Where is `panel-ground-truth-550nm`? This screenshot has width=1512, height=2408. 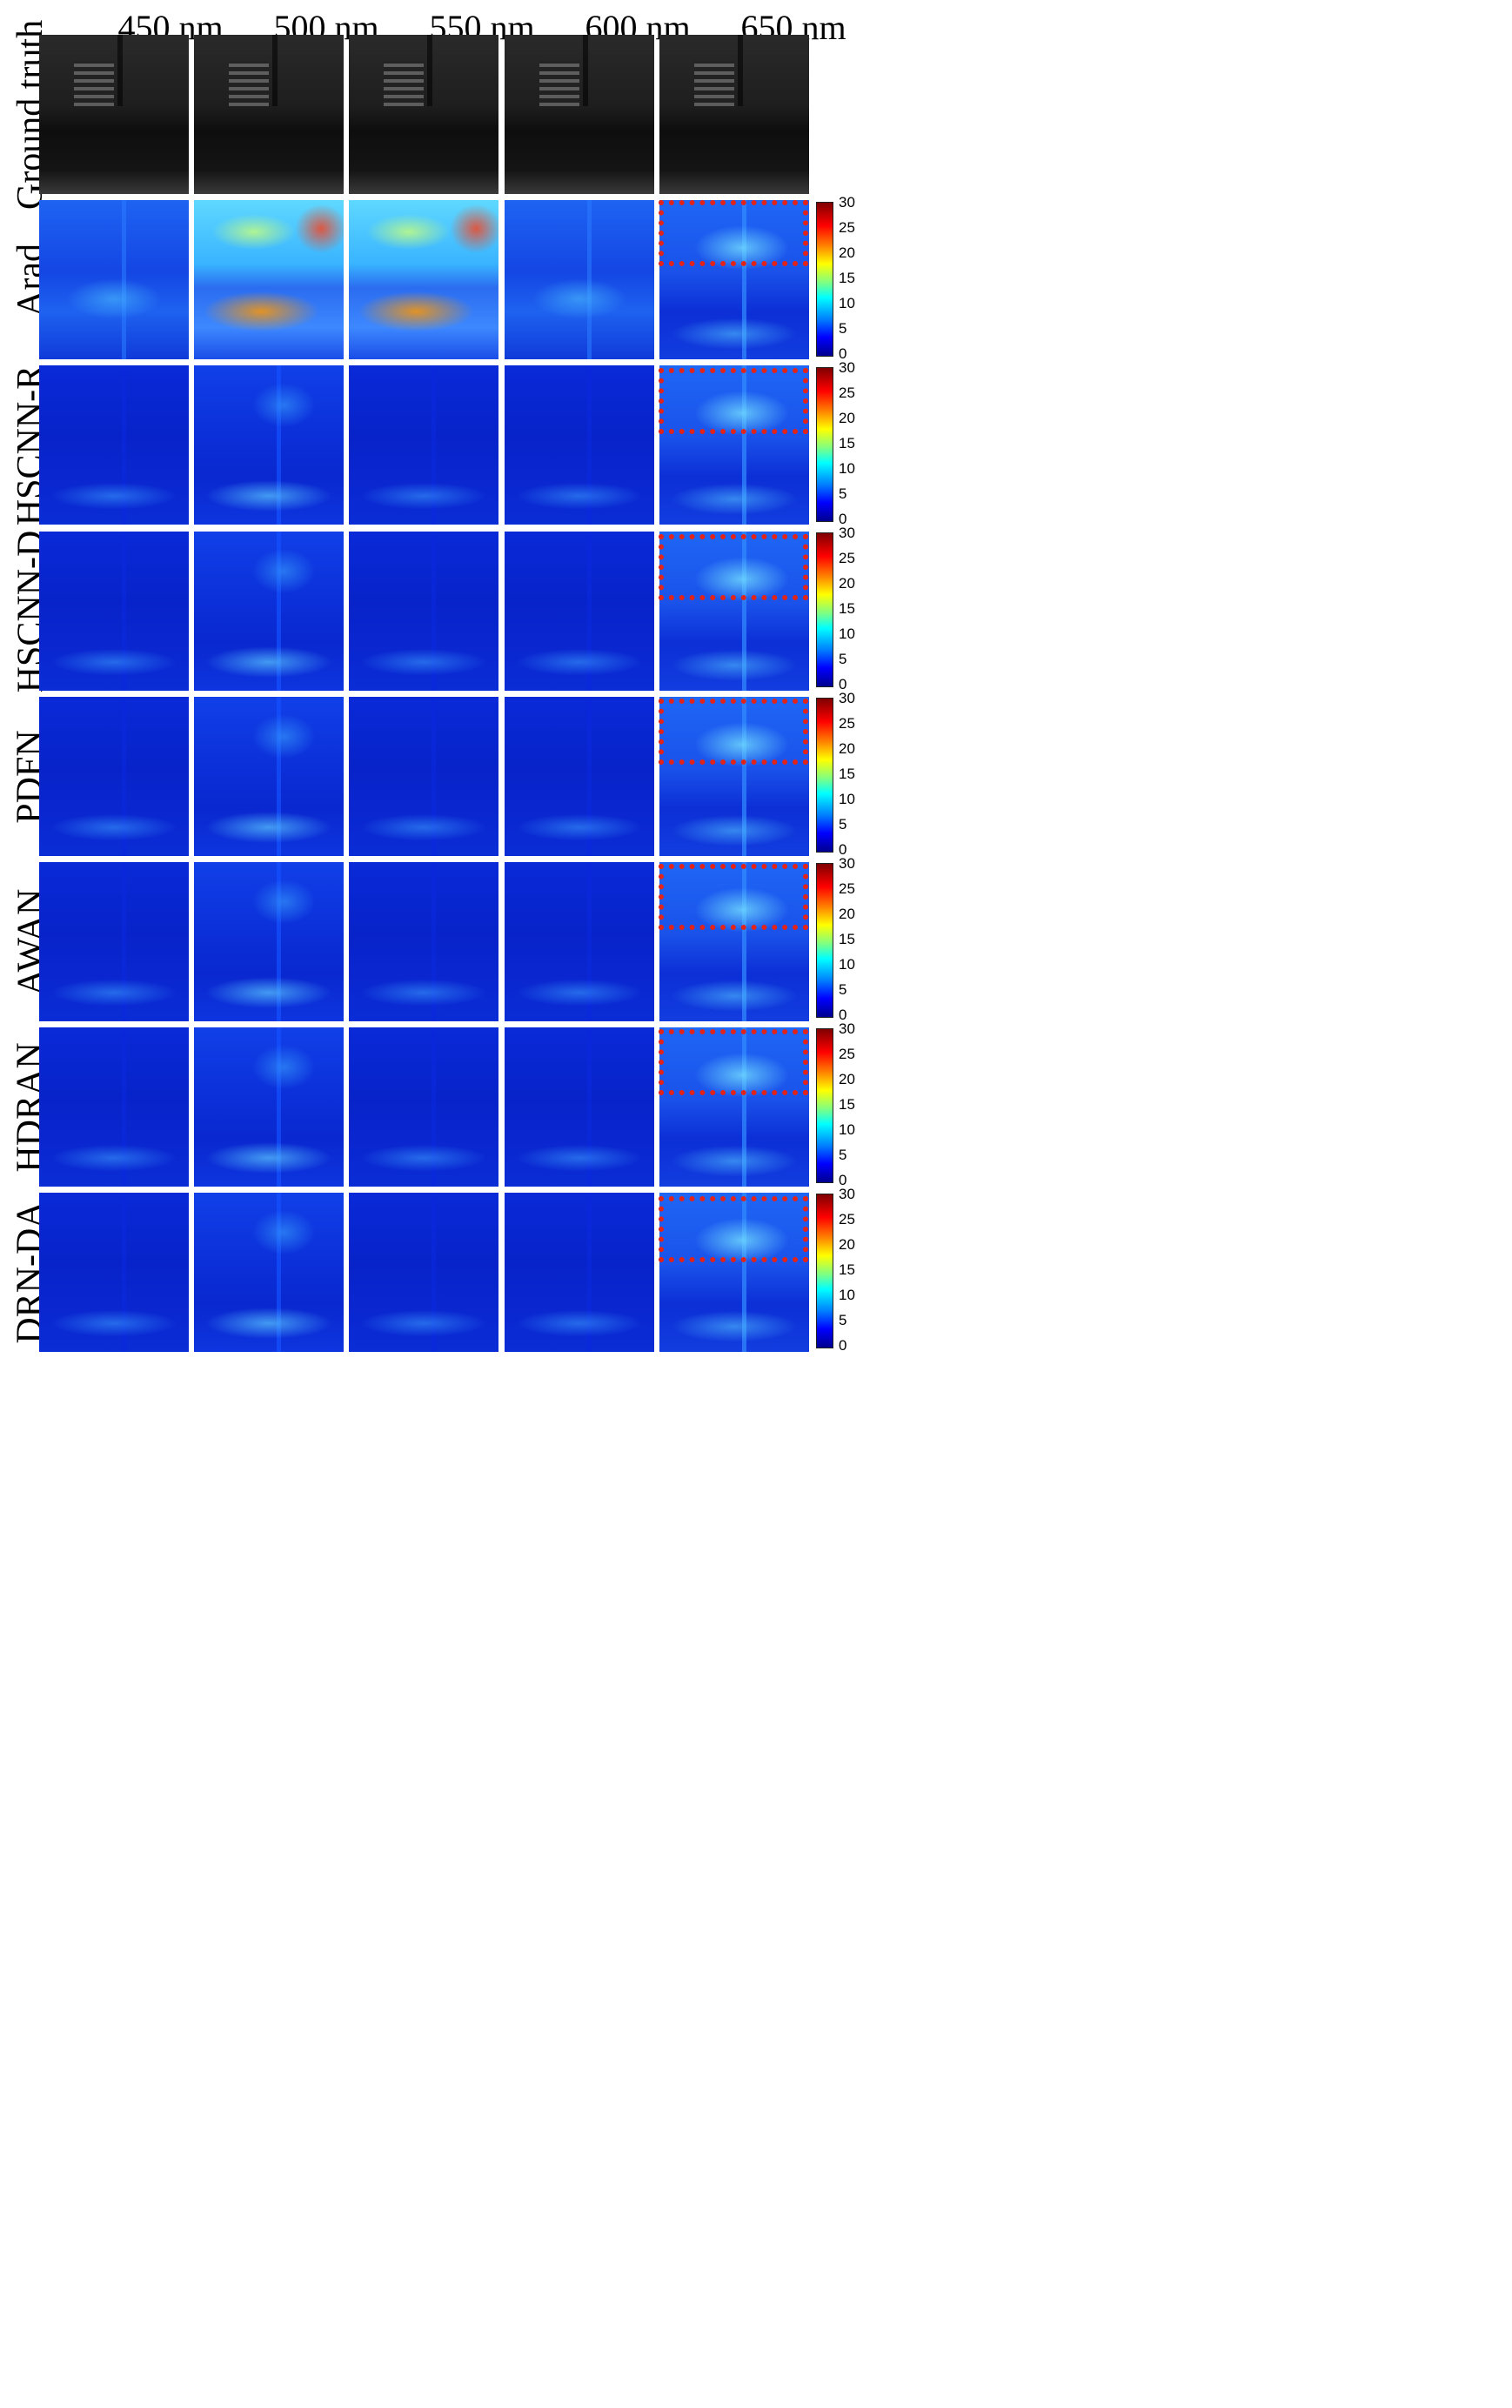 panel-ground-truth-550nm is located at coordinates (423, 114).